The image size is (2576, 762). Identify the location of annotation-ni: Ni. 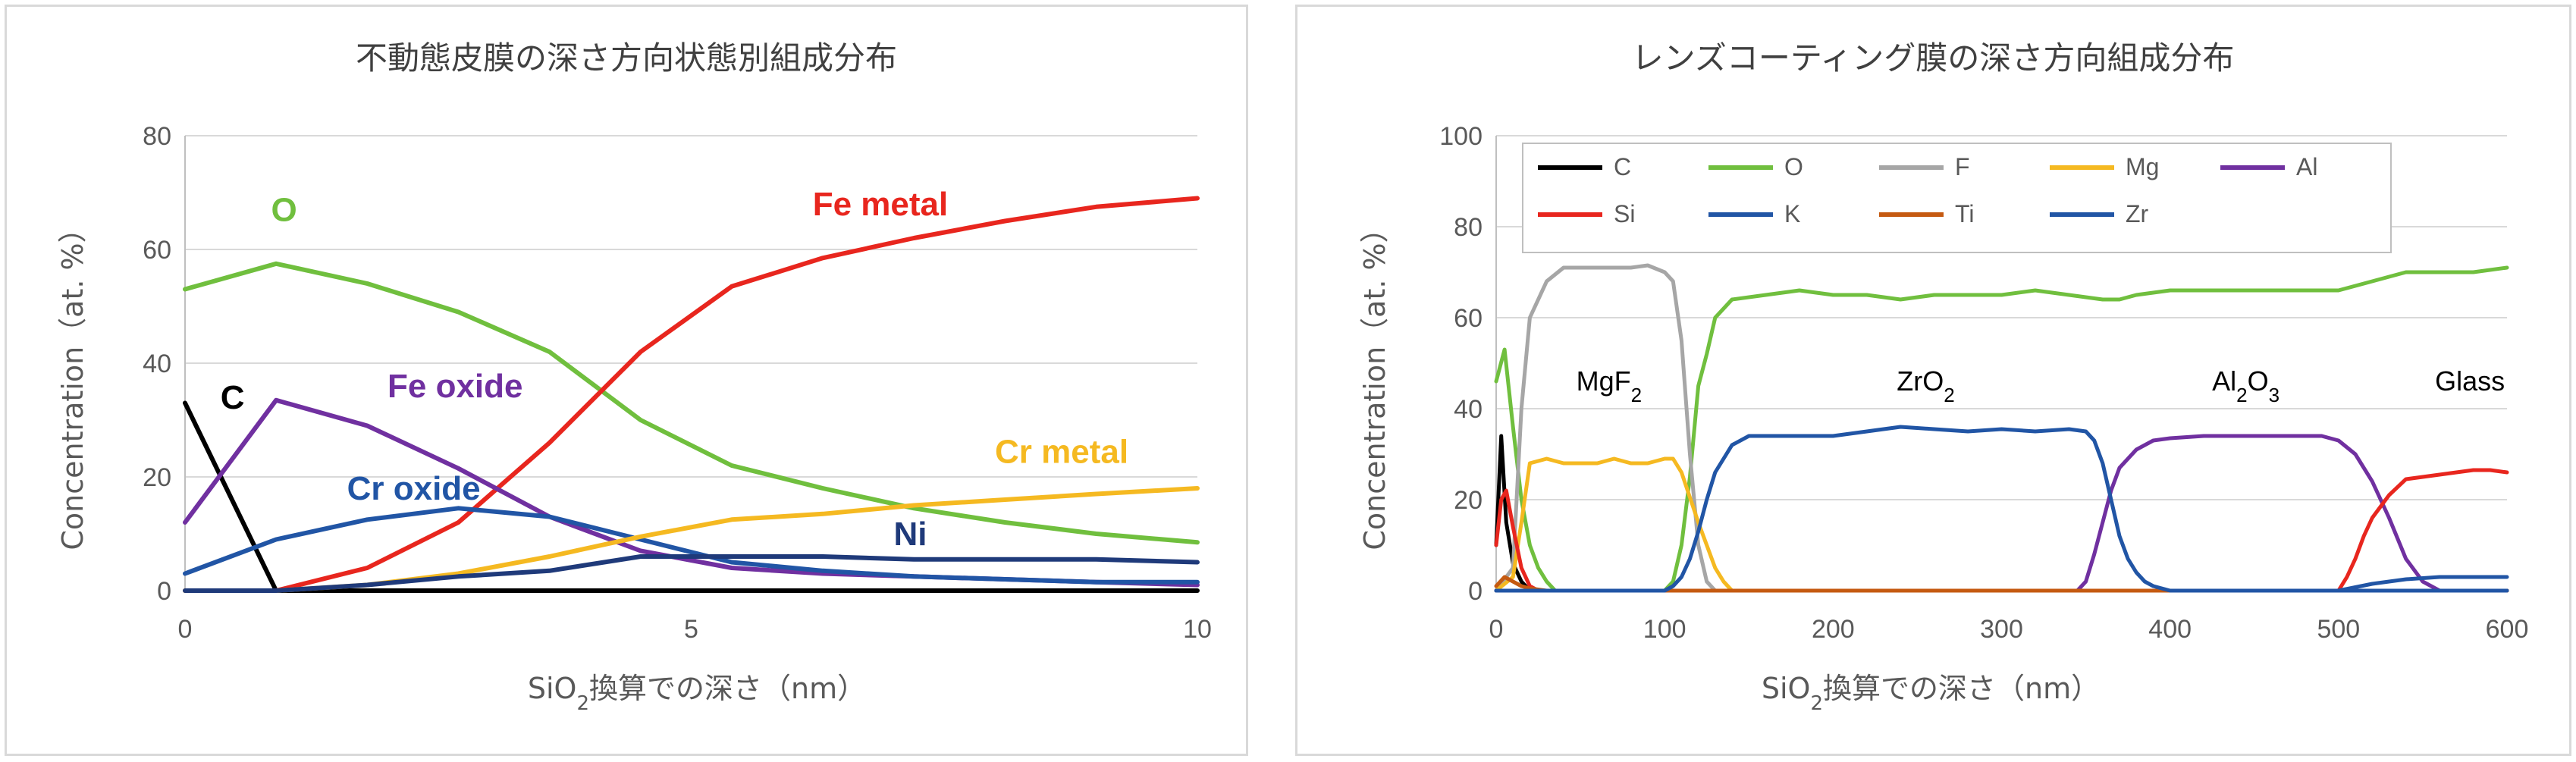
(910, 534).